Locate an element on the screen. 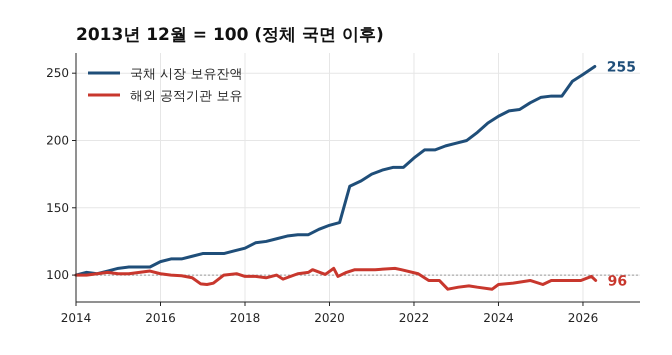 This screenshot has height=355, width=672. annotation: 96 is located at coordinates (618, 281).